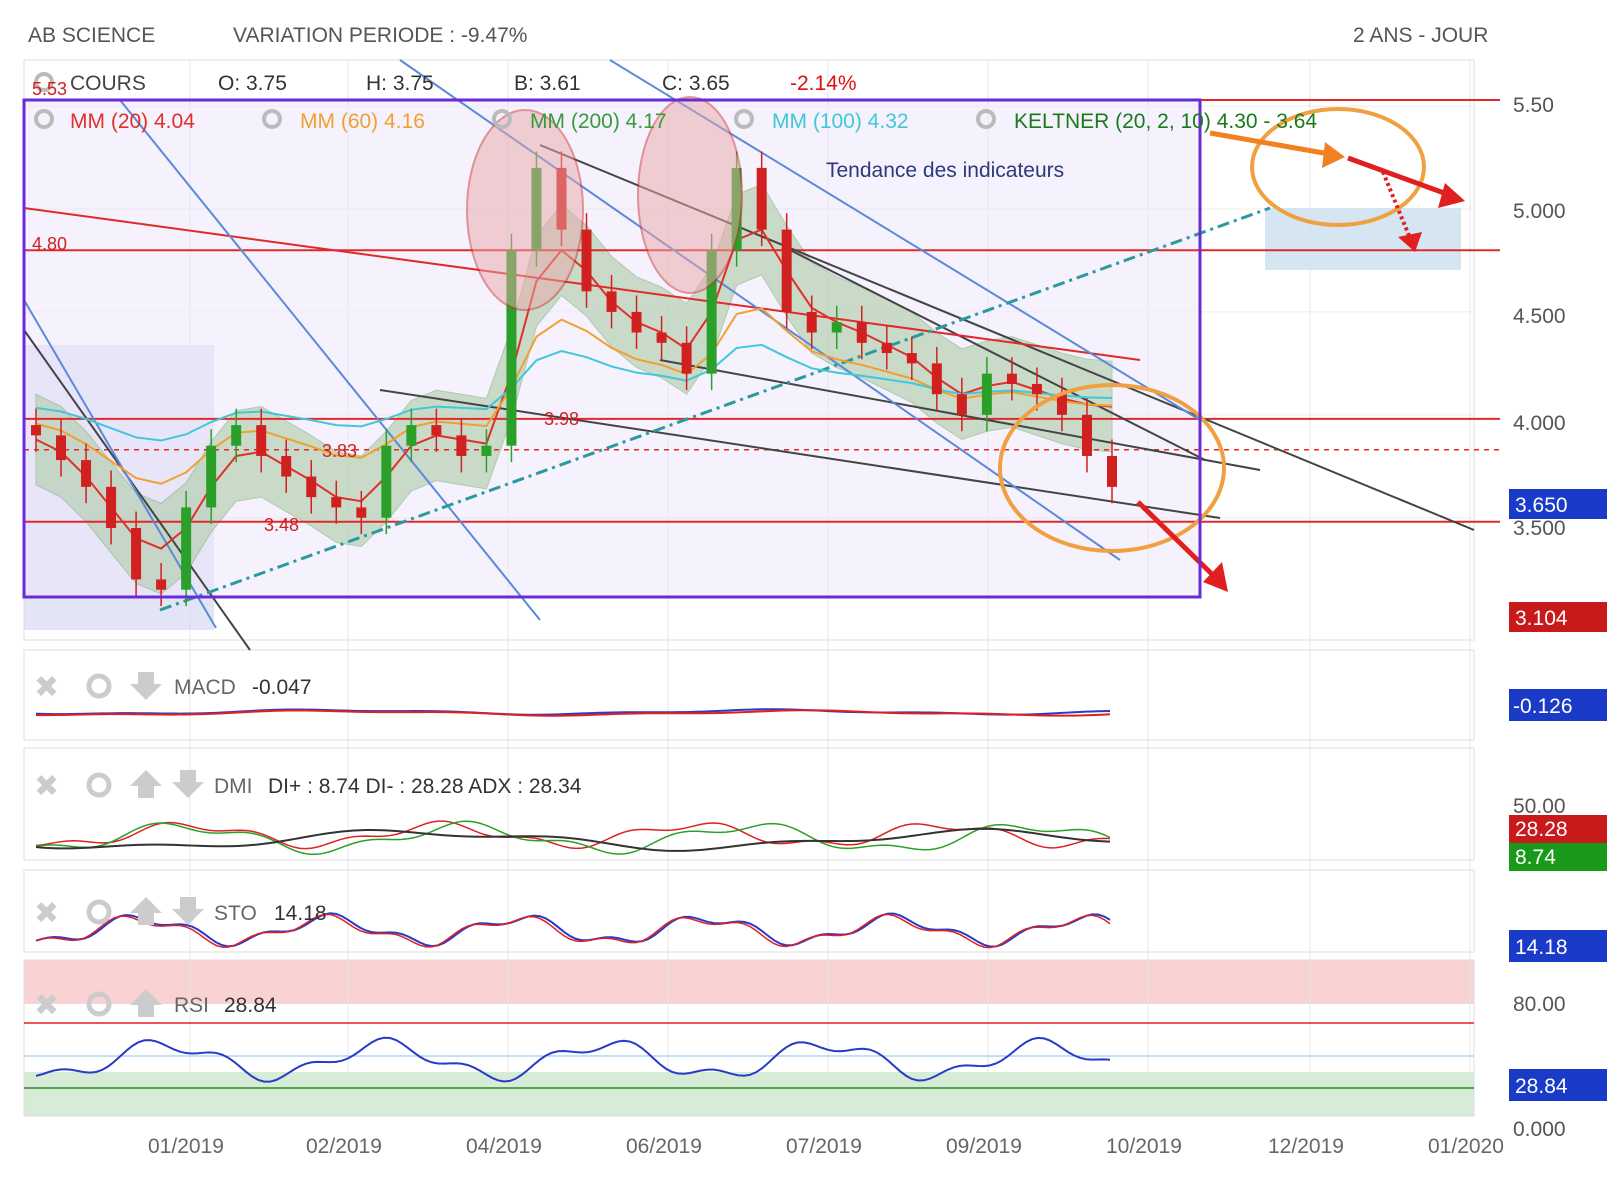  I want to click on macd-panel, so click(749, 695).